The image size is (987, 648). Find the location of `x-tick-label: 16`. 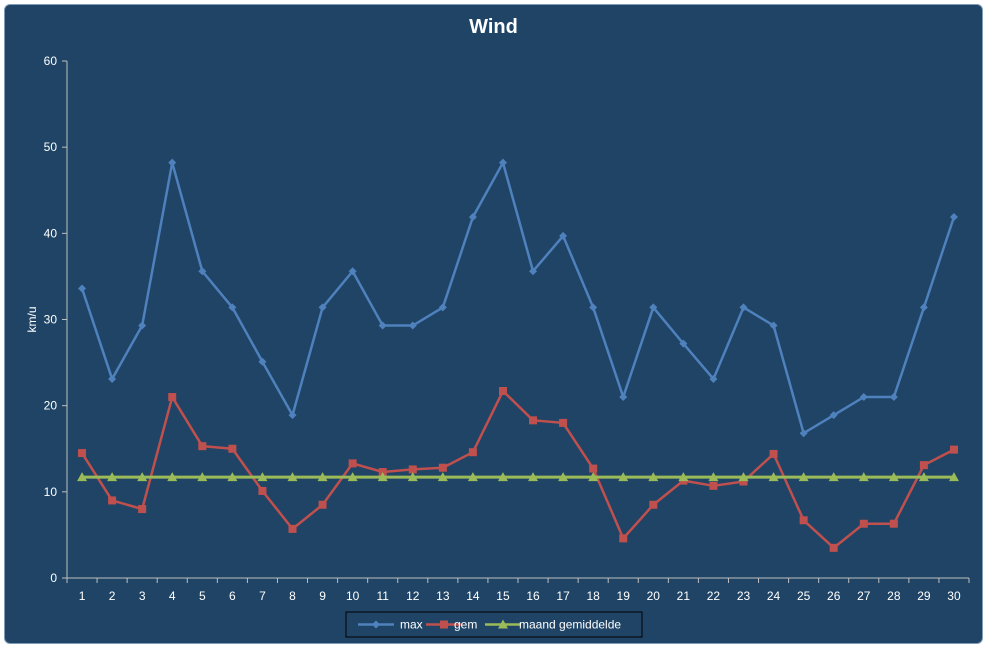

x-tick-label: 16 is located at coordinates (533, 596).